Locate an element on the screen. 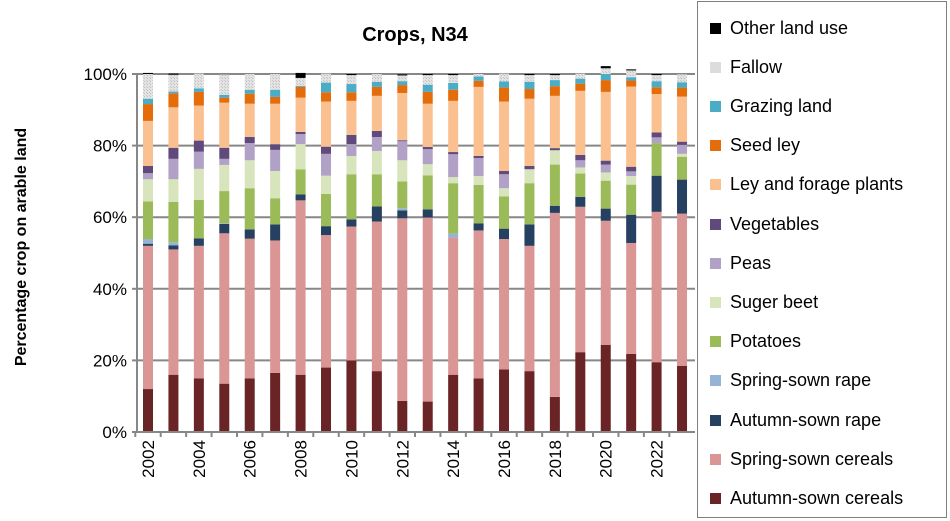  y-tick-label: 80% is located at coordinates (110, 146).